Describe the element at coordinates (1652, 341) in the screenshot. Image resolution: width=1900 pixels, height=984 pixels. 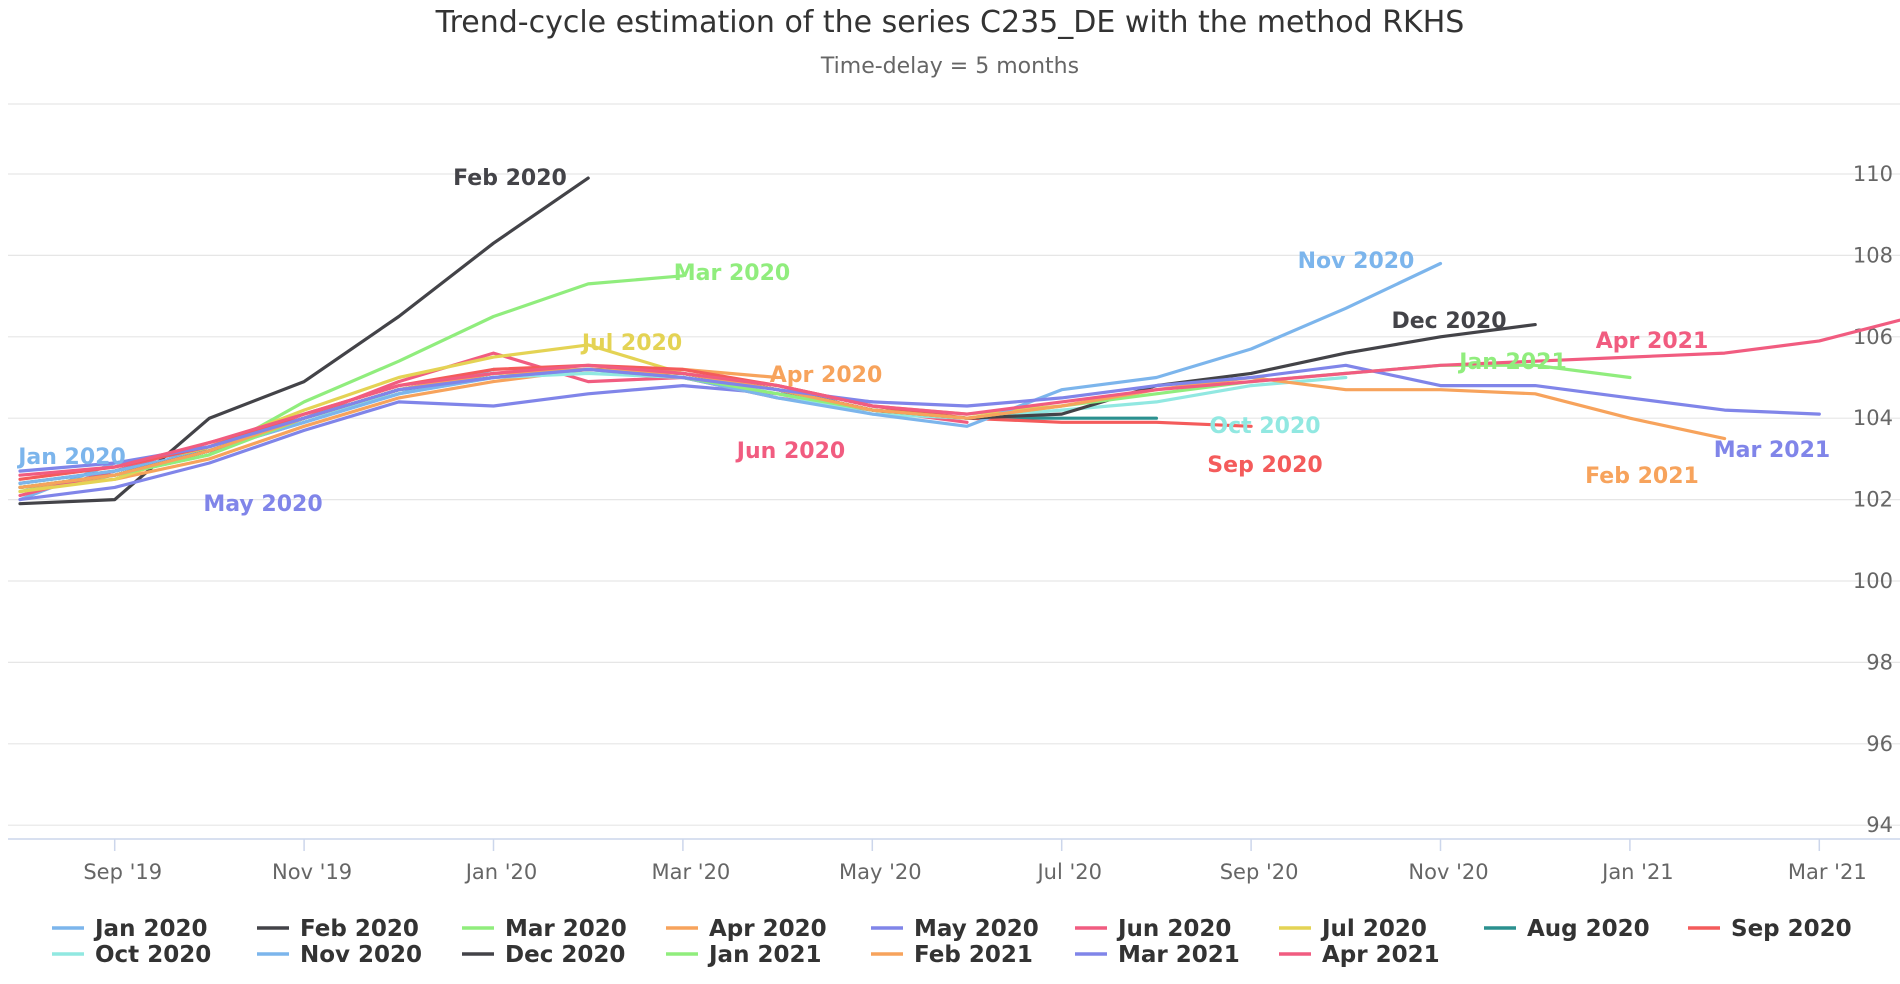
I see `series-label-apr-2021: Apr 2021` at that location.